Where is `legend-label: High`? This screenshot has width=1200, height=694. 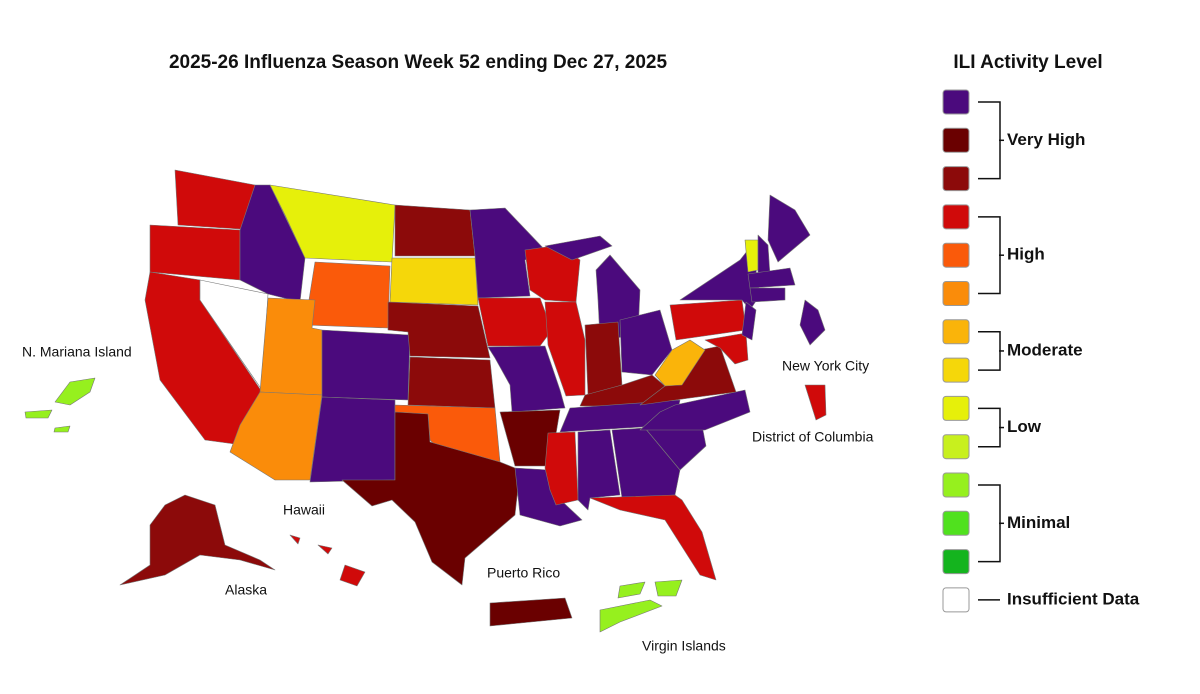
legend-label: High is located at coordinates (1026, 254).